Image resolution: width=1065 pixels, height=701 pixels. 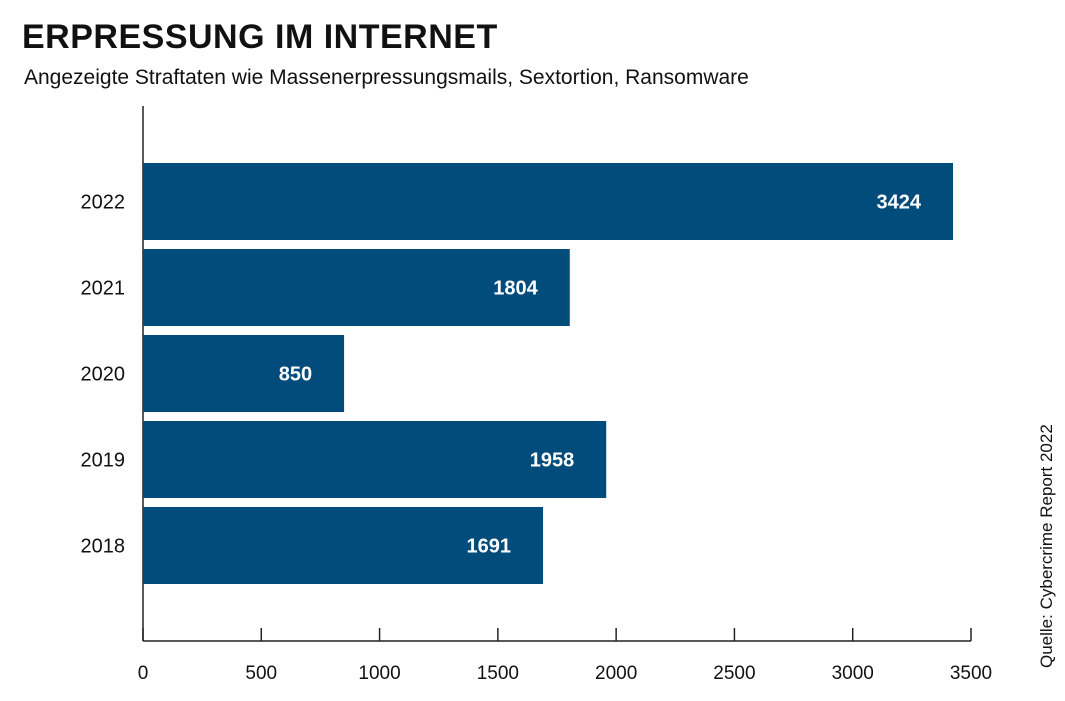 What do you see at coordinates (489, 547) in the screenshot?
I see `data-label: 1691` at bounding box center [489, 547].